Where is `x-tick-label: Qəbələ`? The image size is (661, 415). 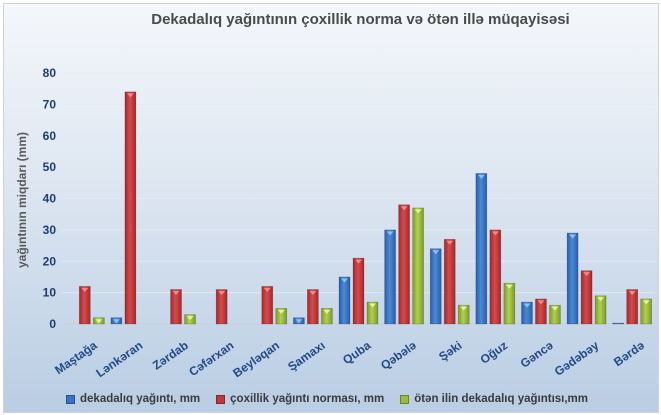 x-tick-label: Qəbələ is located at coordinates (398, 355).